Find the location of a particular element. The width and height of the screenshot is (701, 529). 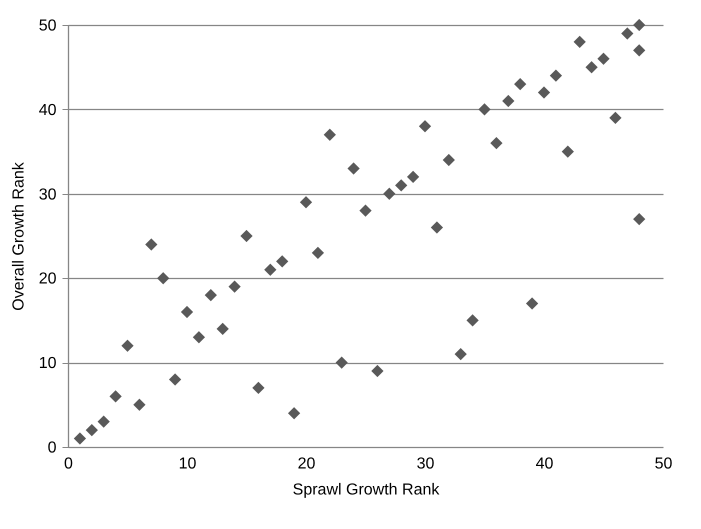

x-tick-label: 30 is located at coordinates (425, 464).